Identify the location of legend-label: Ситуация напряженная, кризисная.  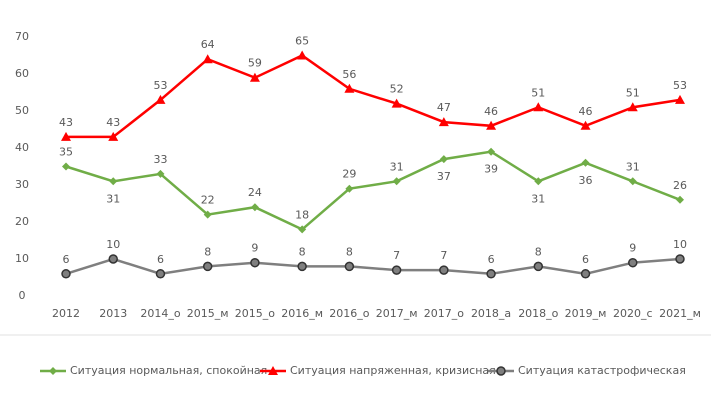
(393, 370).